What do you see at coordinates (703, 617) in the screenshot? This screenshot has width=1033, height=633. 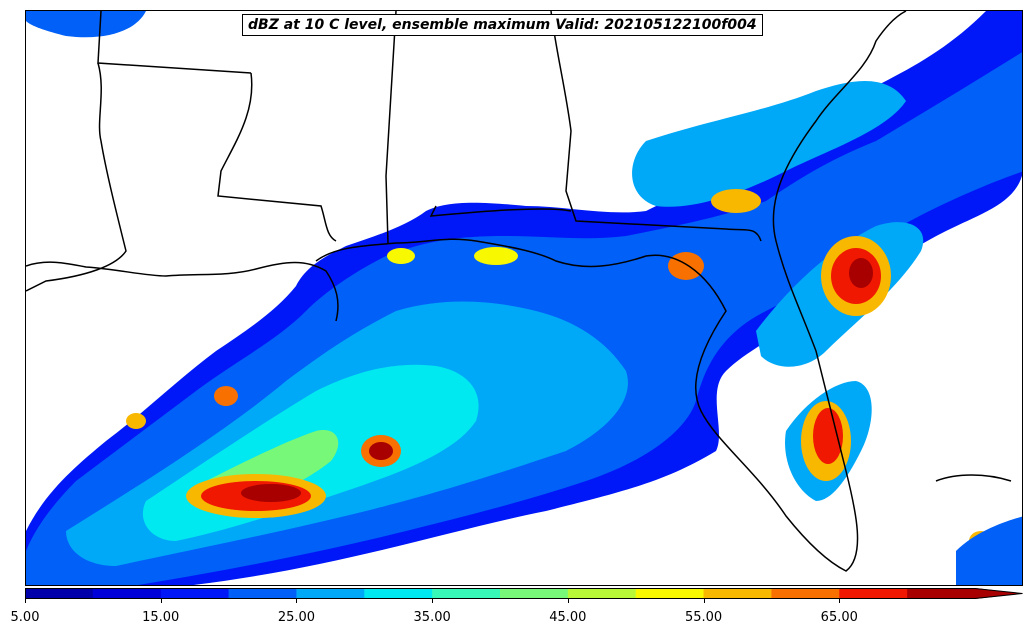 I see `colorbar-tick-label: 55.00` at bounding box center [703, 617].